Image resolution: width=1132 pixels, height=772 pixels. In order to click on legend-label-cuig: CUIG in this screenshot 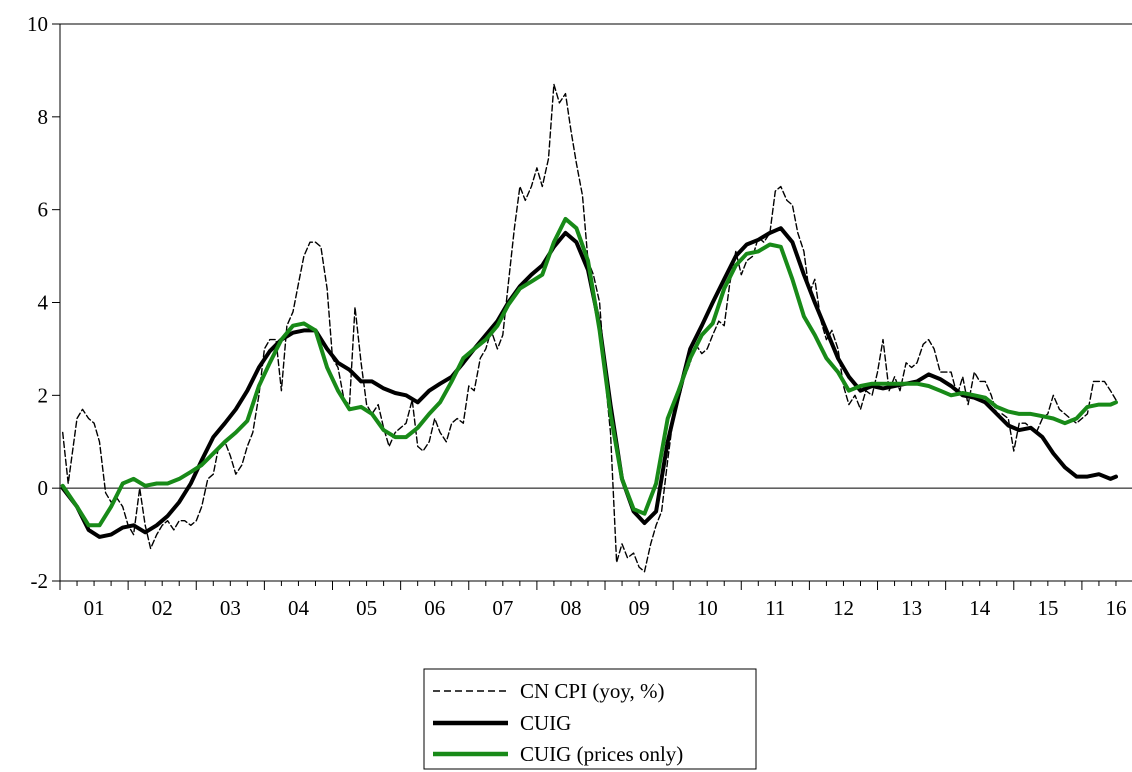, I will do `click(545, 723)`.